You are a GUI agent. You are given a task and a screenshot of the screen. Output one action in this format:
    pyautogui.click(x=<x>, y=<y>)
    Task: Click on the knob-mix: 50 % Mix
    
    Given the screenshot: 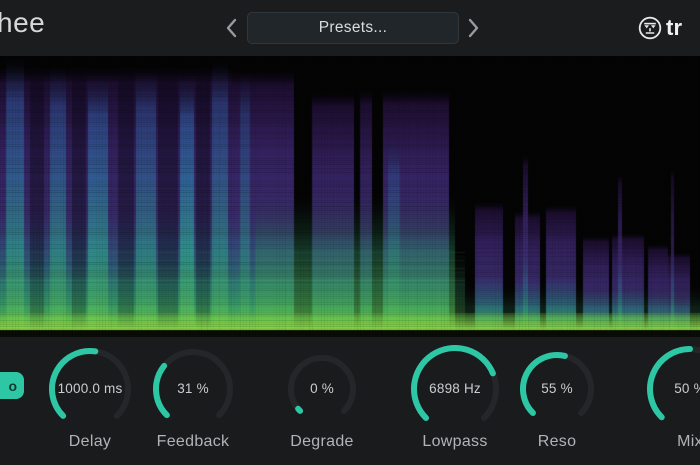 What is the action you would take?
    pyautogui.click(x=671, y=398)
    